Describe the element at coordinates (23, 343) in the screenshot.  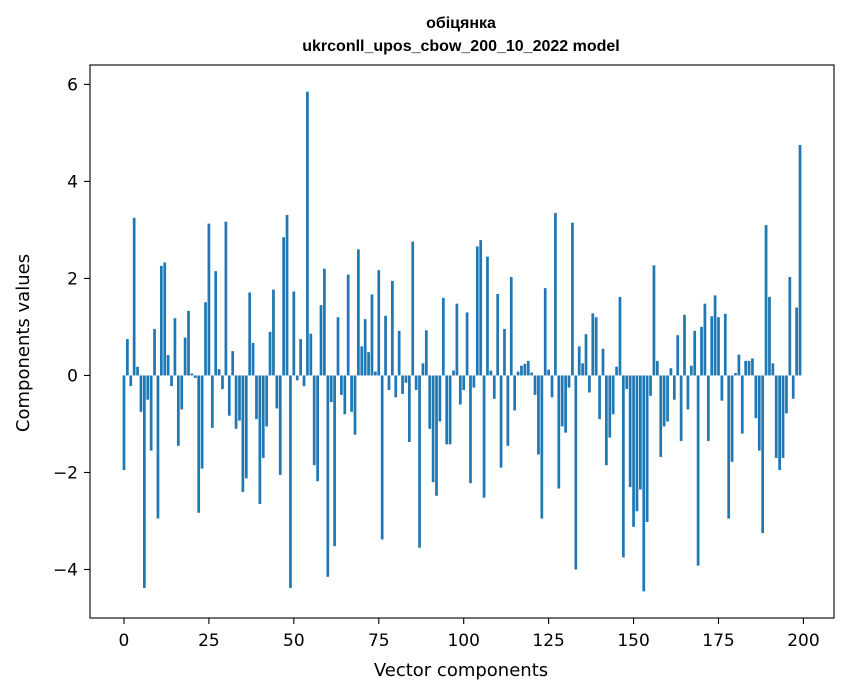
I see `y-axis-label: Components values` at that location.